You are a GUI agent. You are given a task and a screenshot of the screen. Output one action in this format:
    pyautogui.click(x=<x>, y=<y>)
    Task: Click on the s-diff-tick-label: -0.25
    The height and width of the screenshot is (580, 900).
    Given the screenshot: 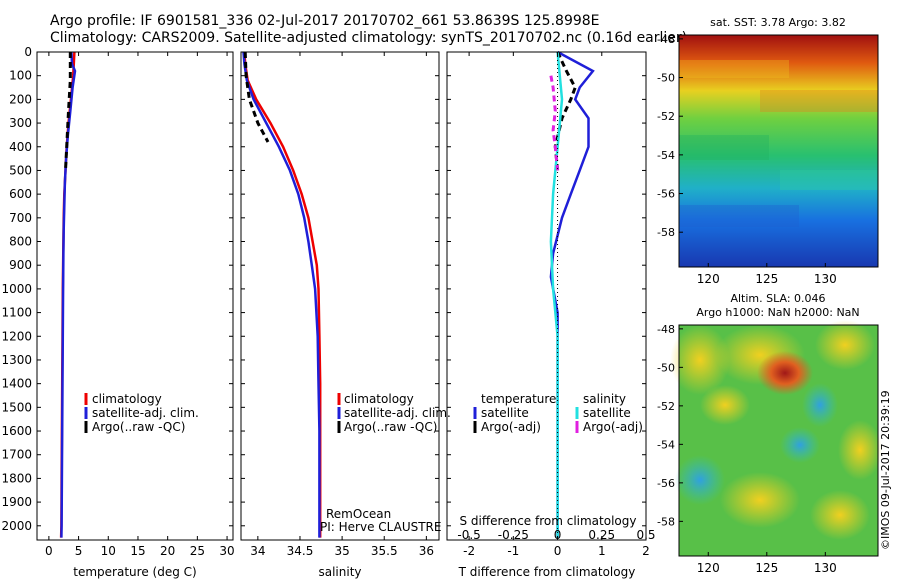 What is the action you would take?
    pyautogui.click(x=513, y=535)
    